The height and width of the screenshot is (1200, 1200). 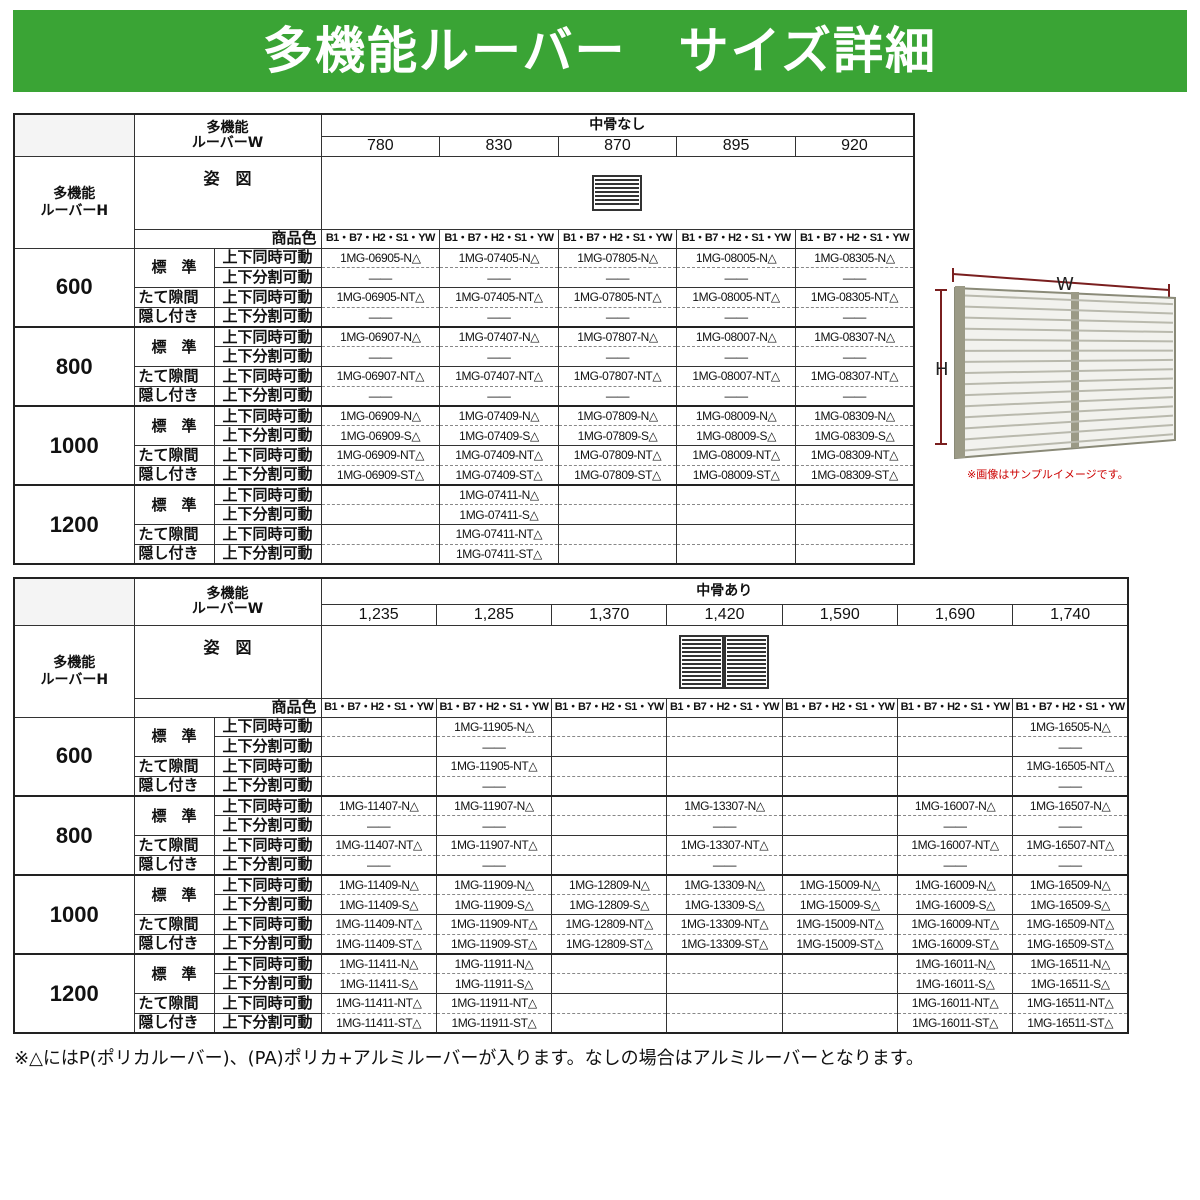 I want to click on product-code: 1MG-08305-N△, so click(x=854, y=258).